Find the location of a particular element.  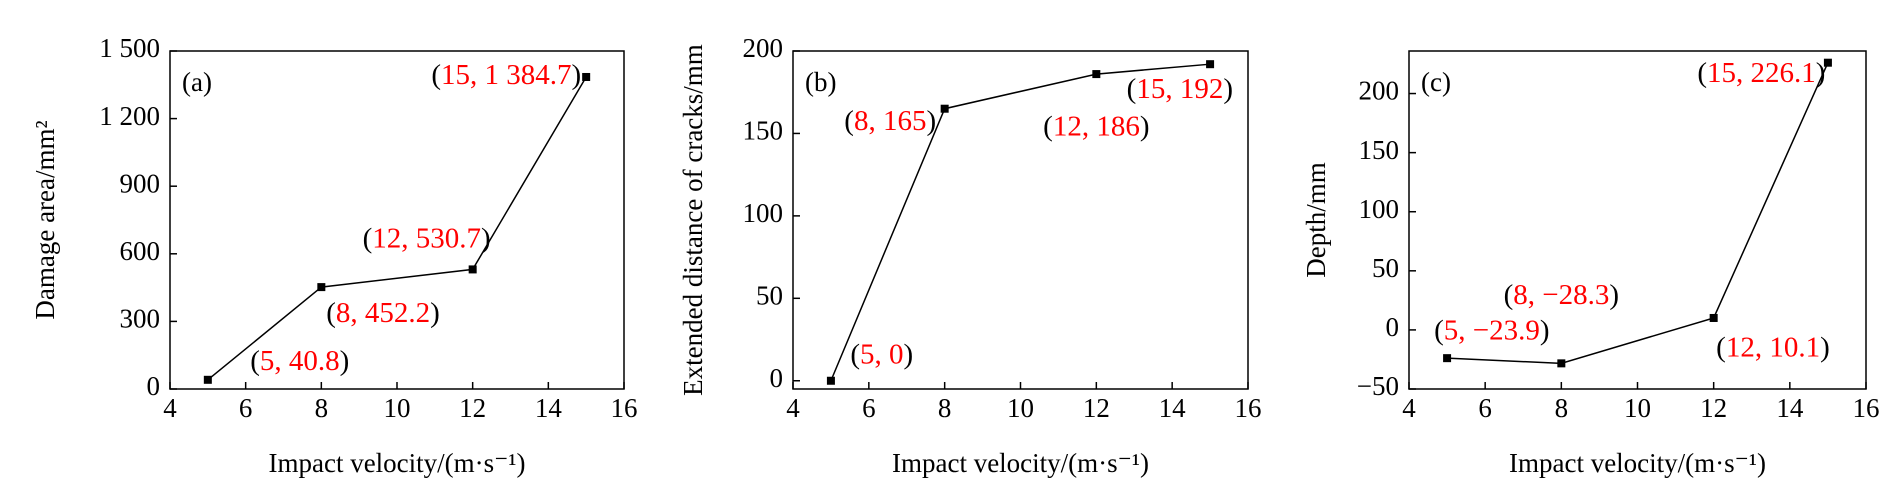

y-axis-label: Extended distance of cracks/mm is located at coordinates (693, 220).